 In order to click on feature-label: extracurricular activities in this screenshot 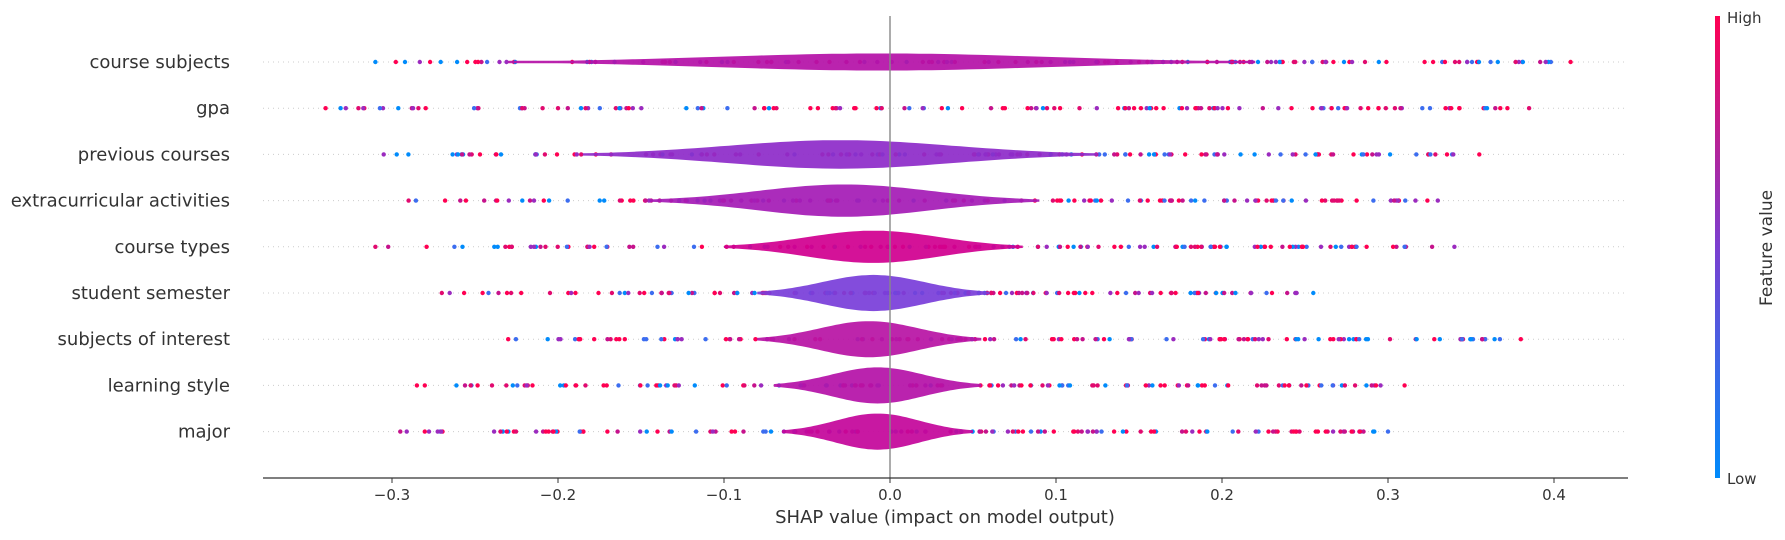, I will do `click(120, 201)`.